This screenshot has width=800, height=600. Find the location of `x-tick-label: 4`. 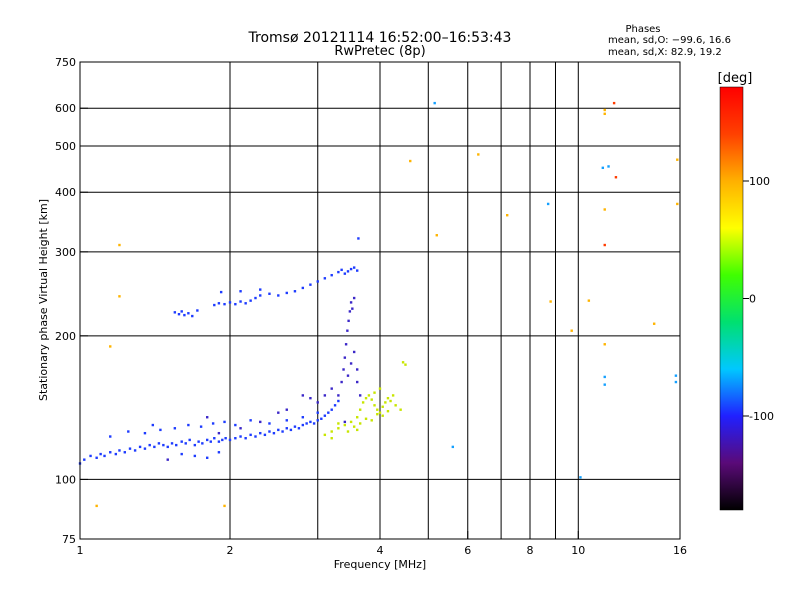

x-tick-label: 4 is located at coordinates (380, 550).